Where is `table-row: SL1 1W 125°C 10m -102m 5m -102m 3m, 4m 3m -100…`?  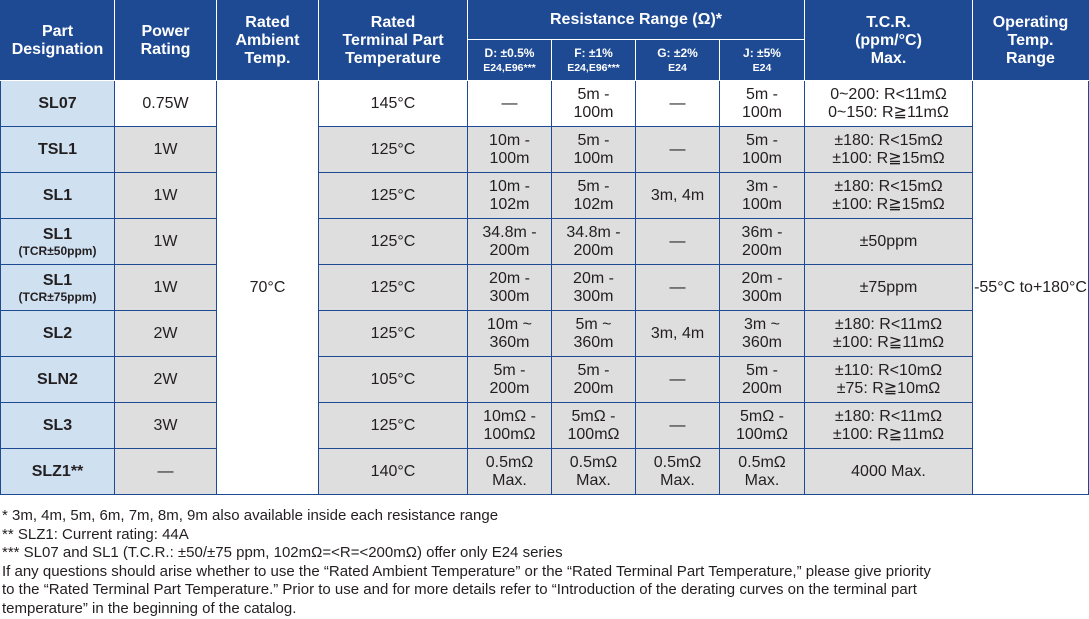
table-row: SL1 1W 125°C 10m -102m 5m -102m 3m, 4m 3m -100… is located at coordinates (544, 195).